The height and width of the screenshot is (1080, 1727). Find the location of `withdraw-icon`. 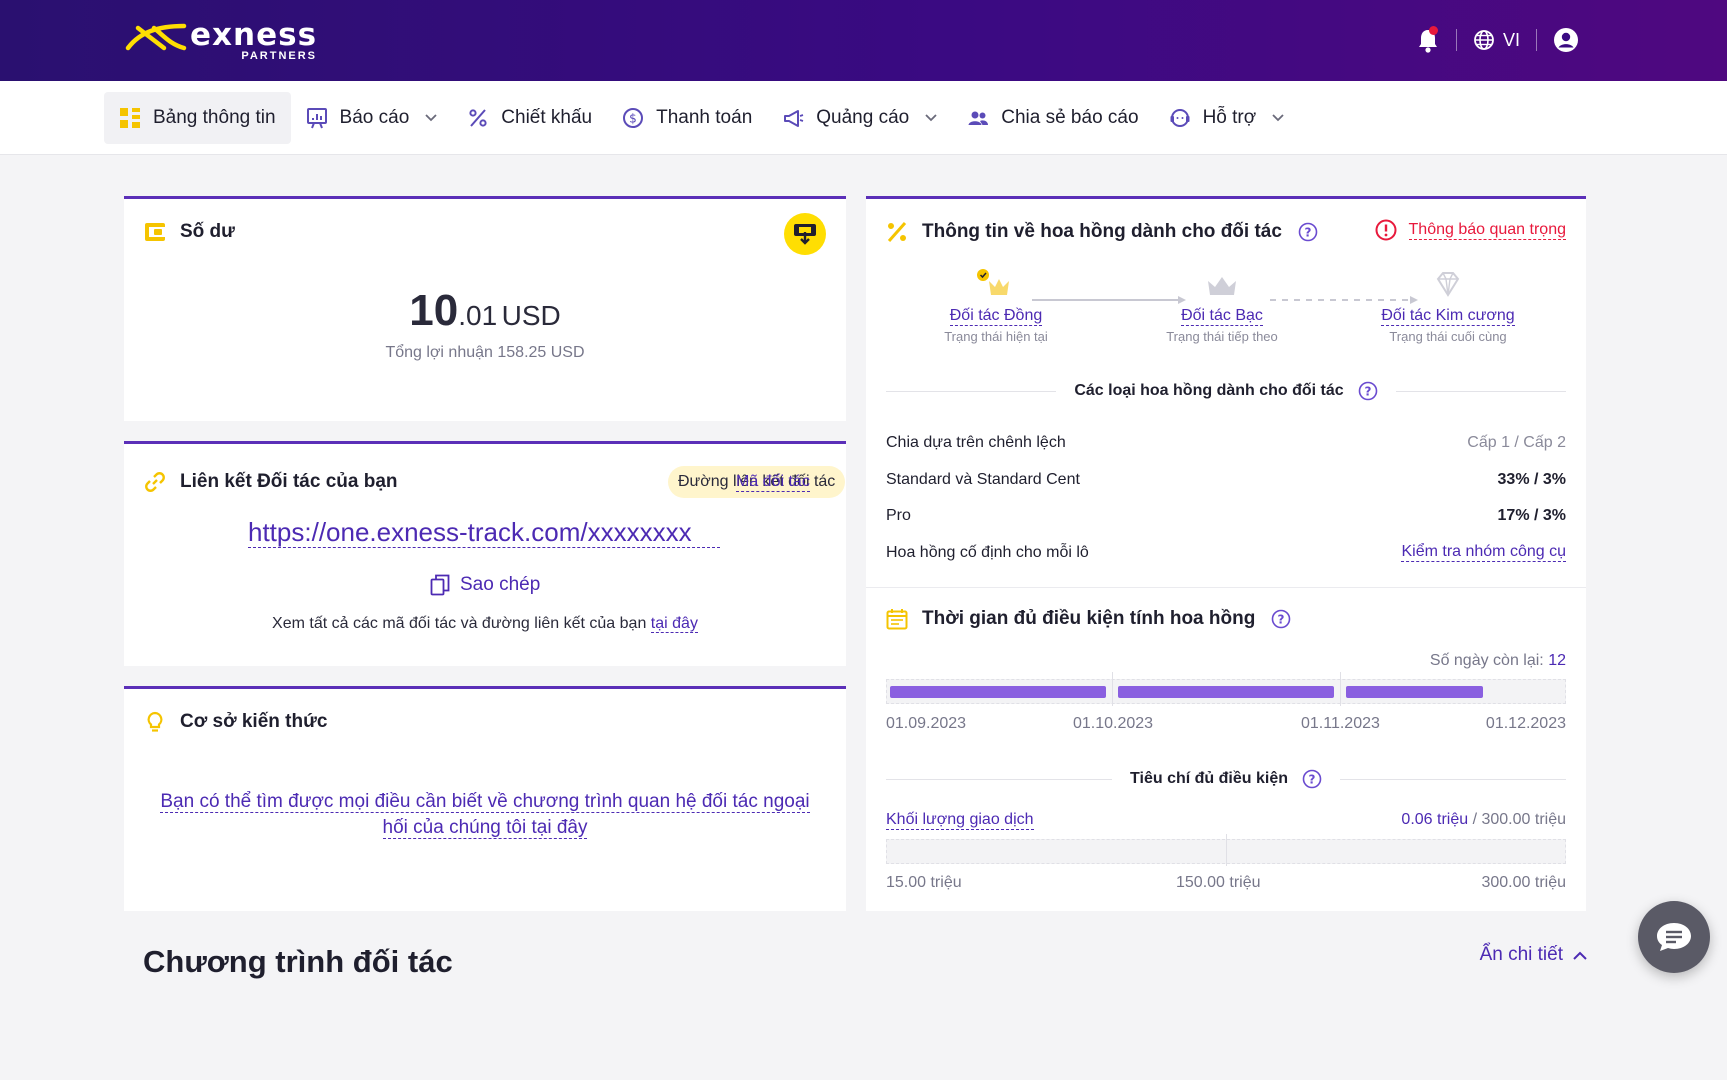

withdraw-icon is located at coordinates (805, 234).